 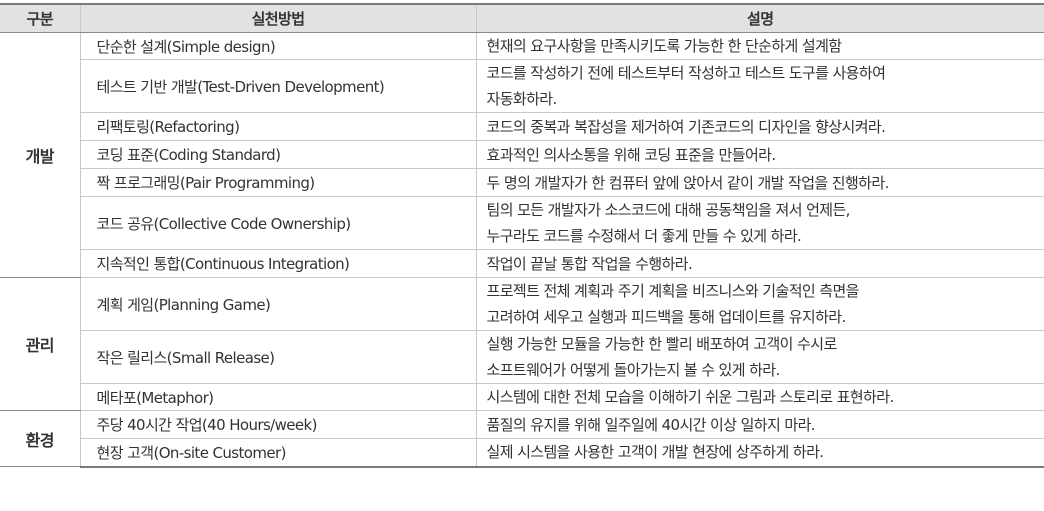 I want to click on description-line: 누구라도 코드를 수정해서 더 좋게 만들 수 있게 하라., so click(x=765, y=236).